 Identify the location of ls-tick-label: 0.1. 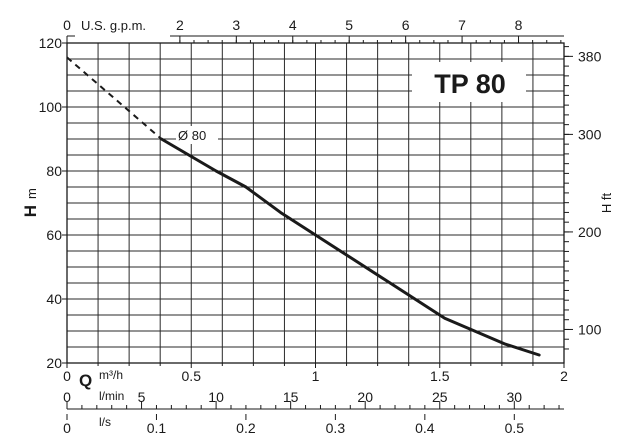
(157, 428).